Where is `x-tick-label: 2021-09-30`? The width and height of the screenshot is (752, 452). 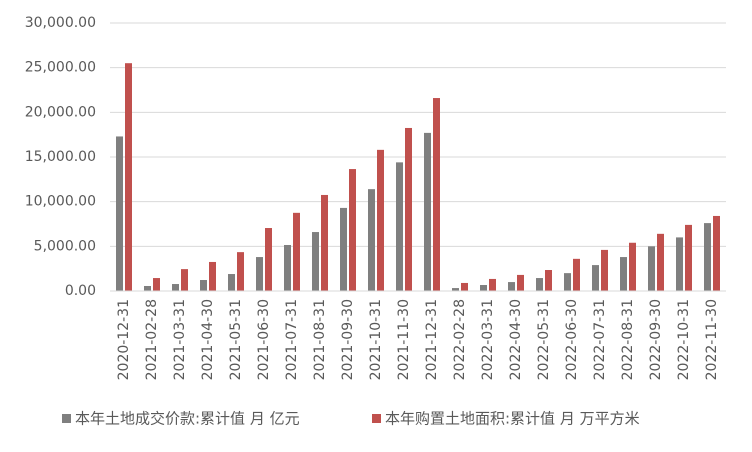 x-tick-label: 2021-09-30 is located at coordinates (348, 339).